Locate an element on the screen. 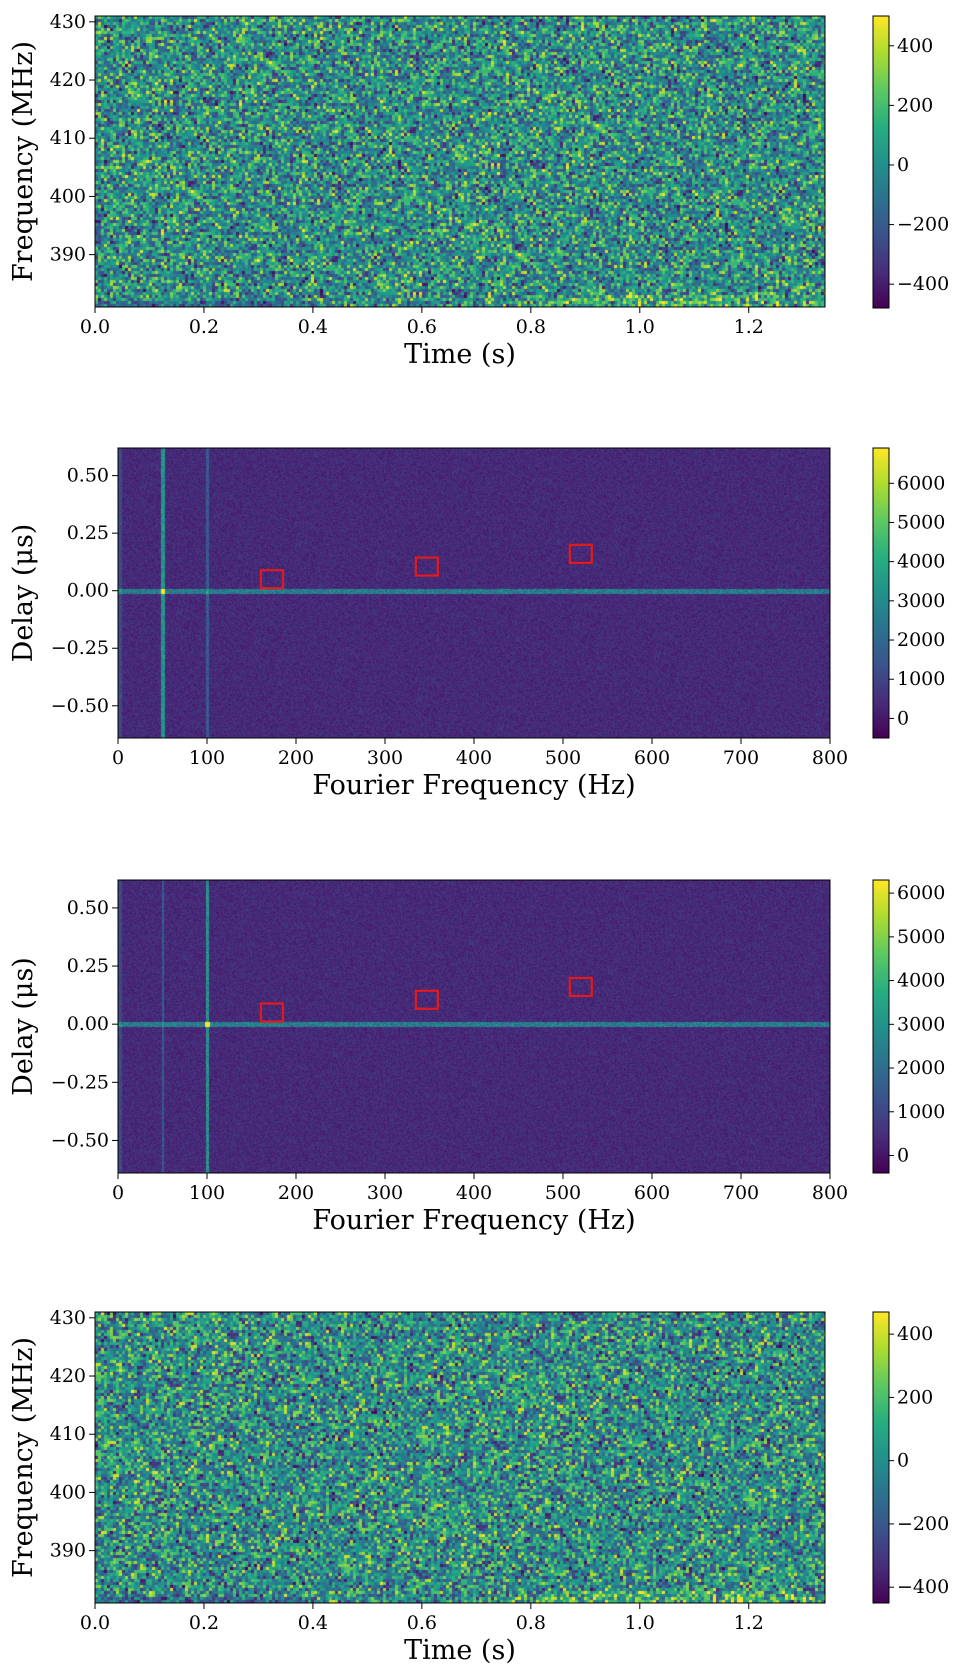 The image size is (954, 1676). y-tick-label: 430 is located at coordinates (68, 22).